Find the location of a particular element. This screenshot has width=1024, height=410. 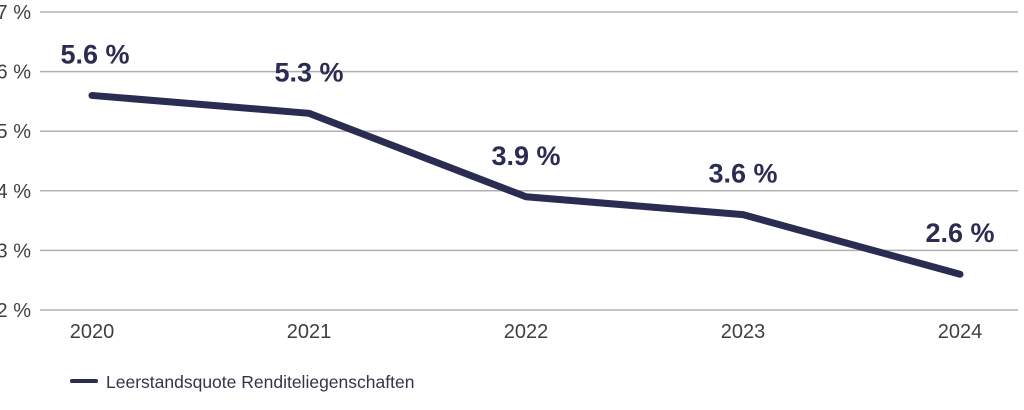

data-point-label: 2.6 % is located at coordinates (959, 233).